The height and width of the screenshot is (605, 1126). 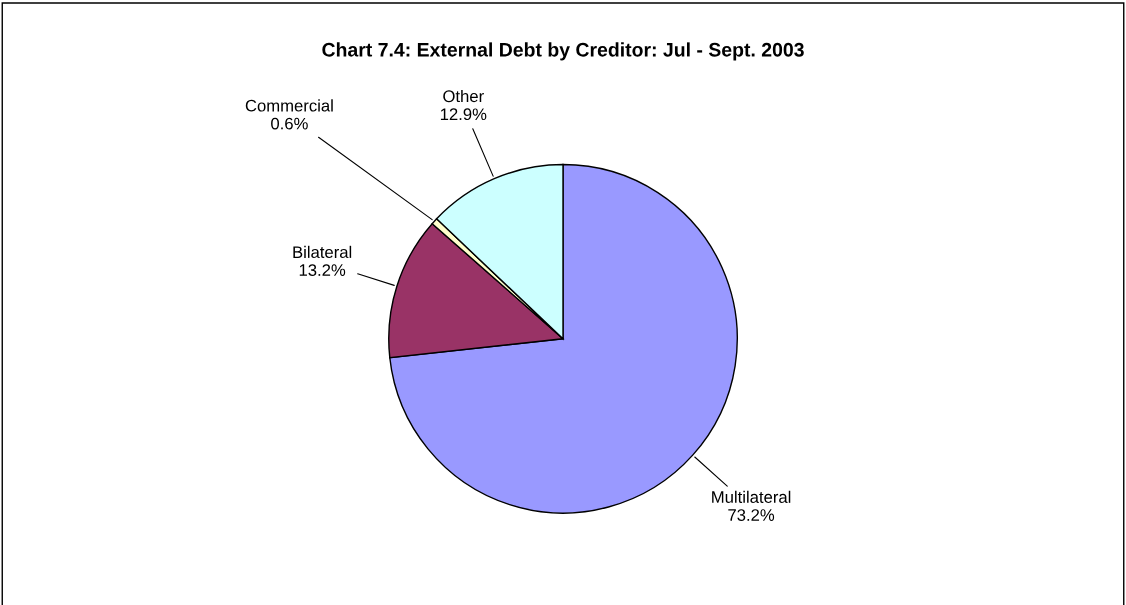 What do you see at coordinates (322, 270) in the screenshot?
I see `data-label: 13.2%` at bounding box center [322, 270].